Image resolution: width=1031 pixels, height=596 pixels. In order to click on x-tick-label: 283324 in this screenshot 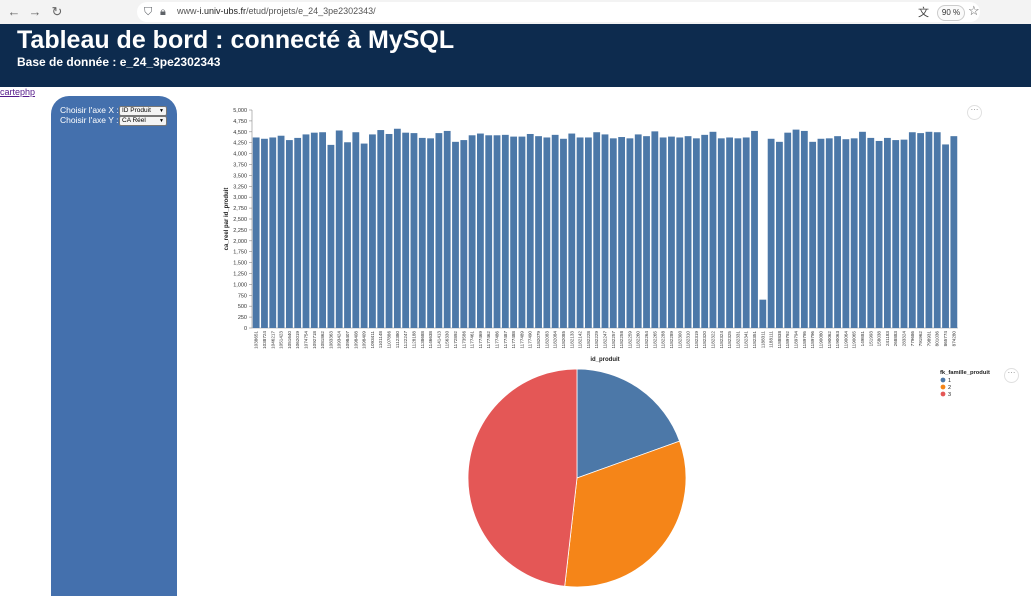, I will do `click(904, 339)`.